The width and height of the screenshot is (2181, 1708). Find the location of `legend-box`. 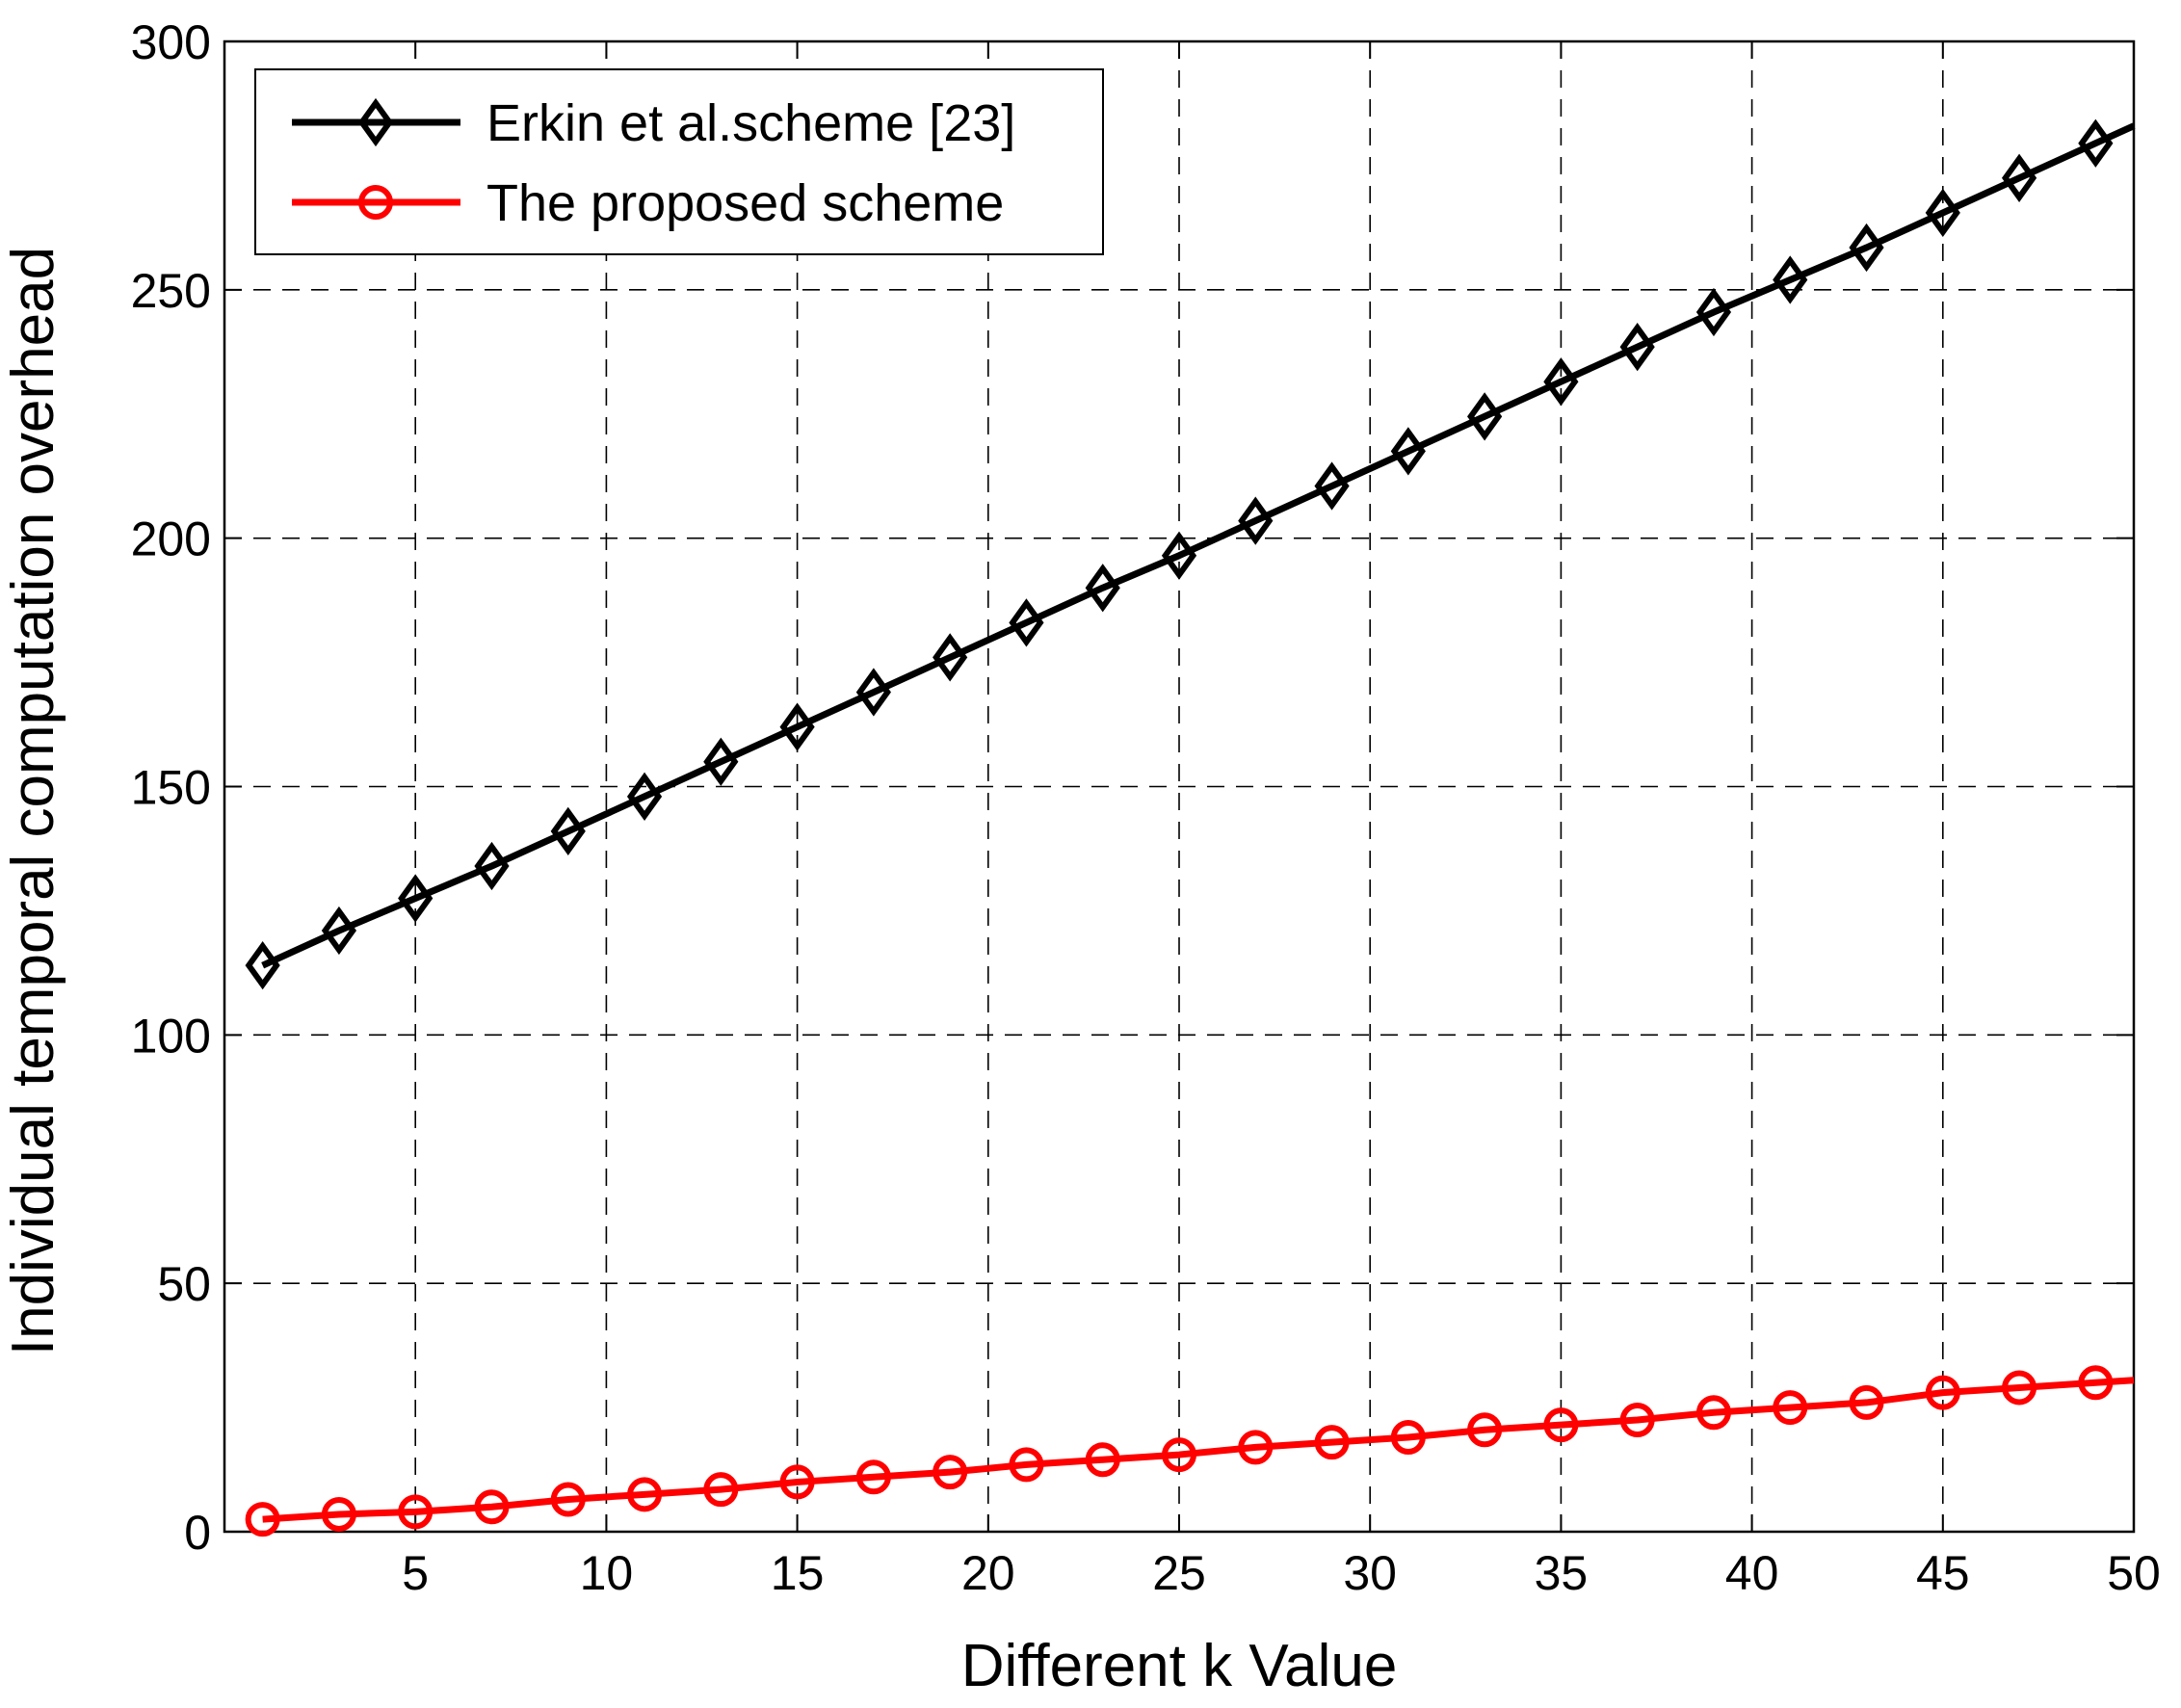

legend-box is located at coordinates (679, 162).